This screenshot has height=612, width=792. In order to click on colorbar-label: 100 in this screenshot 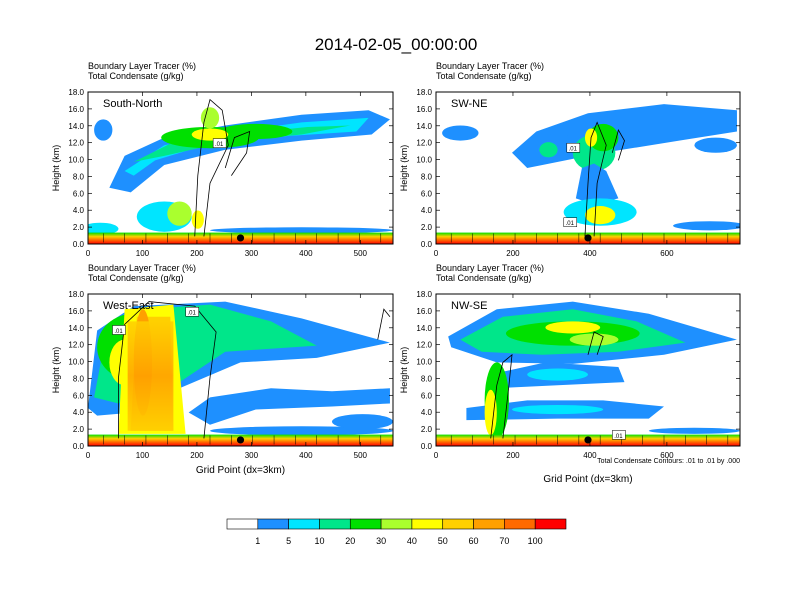, I will do `click(535, 541)`.